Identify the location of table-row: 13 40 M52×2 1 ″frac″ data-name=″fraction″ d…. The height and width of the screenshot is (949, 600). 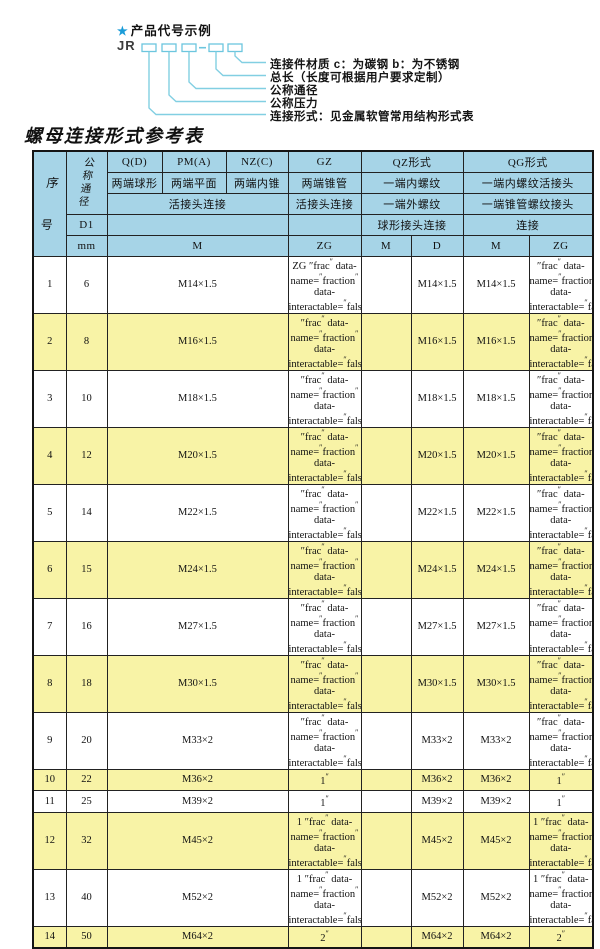
(313, 897).